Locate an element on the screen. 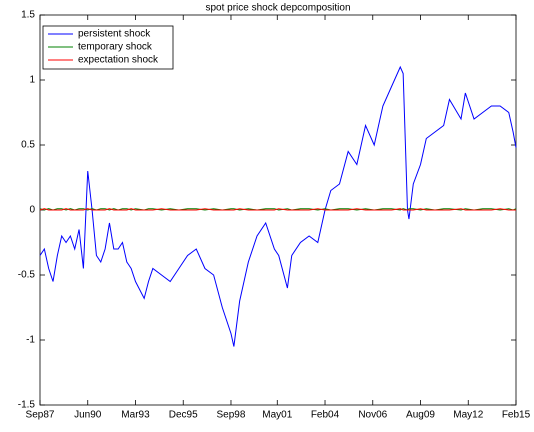 Image resolution: width=534 pixels, height=432 pixels. x-tick-label: Feb15 is located at coordinates (516, 415).